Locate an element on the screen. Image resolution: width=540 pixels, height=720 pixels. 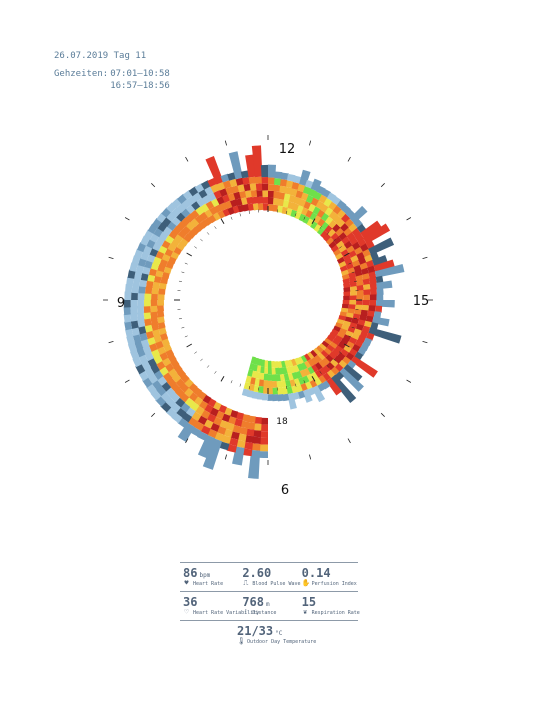
time-range-2: 16:57–18:56 is located at coordinates (140, 86).